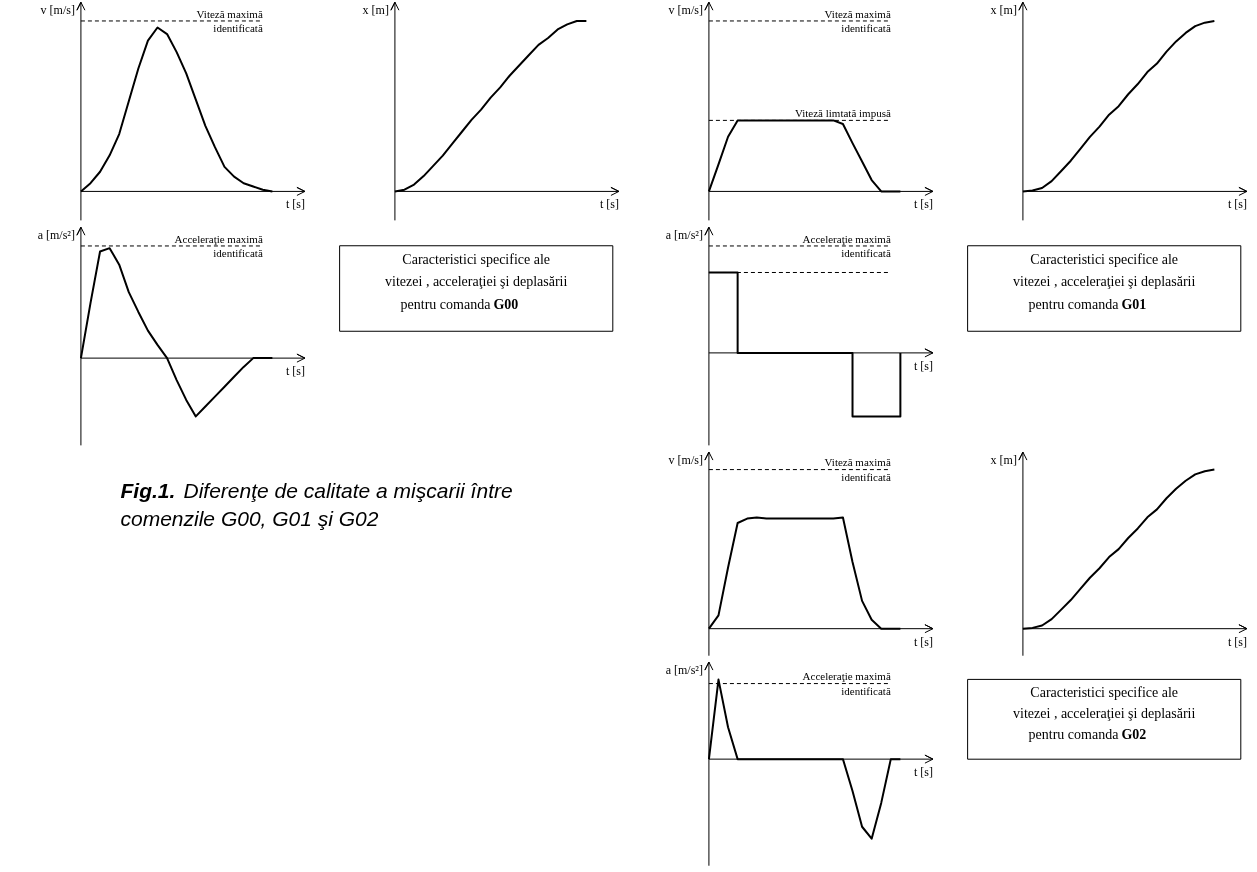 This screenshot has height=872, width=1257. Describe the element at coordinates (249, 518) in the screenshot. I see `text: comenzile G00, G01 şi G02` at that location.